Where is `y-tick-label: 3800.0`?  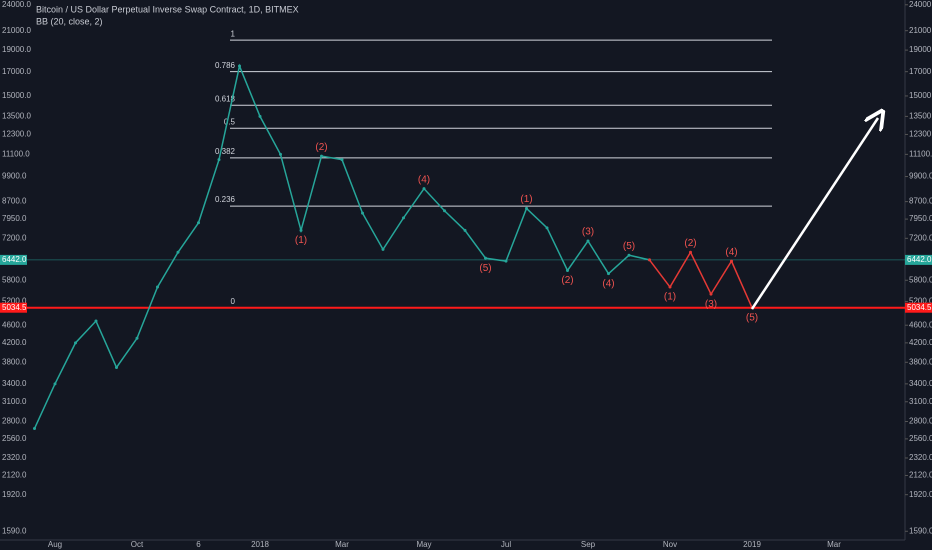 y-tick-label: 3800.0 is located at coordinates (920, 361).